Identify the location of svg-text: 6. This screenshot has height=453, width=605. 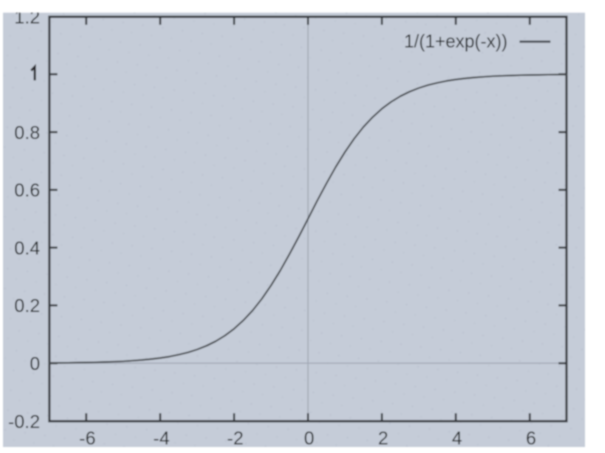
(531, 437).